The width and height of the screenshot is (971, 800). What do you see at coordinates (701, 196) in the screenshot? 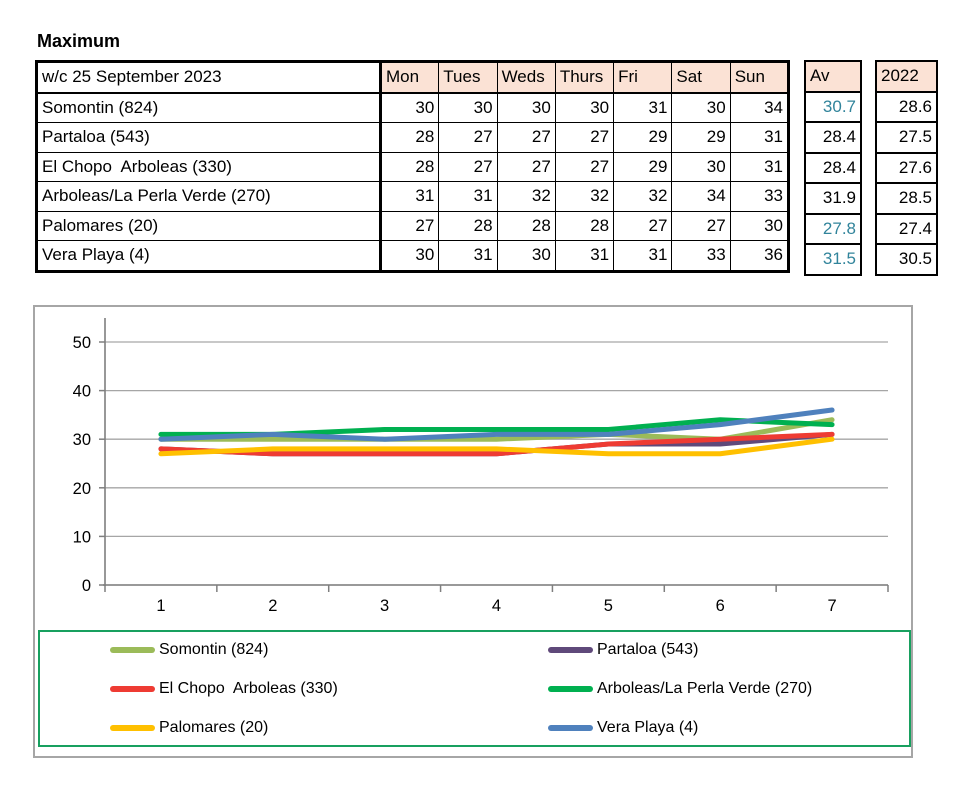
I see `temp-cell: 34` at bounding box center [701, 196].